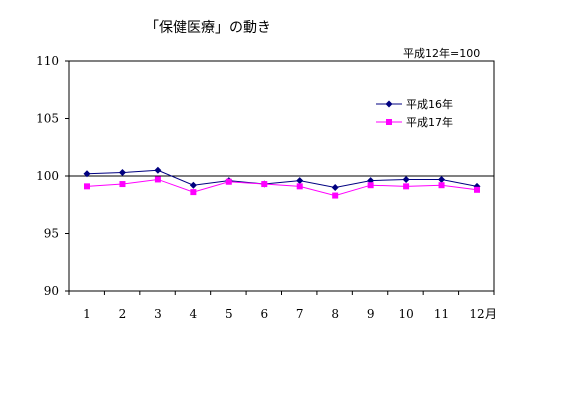 This screenshot has height=409, width=577. What do you see at coordinates (491, 314) in the screenshot?
I see `x-unit-label: 月` at bounding box center [491, 314].